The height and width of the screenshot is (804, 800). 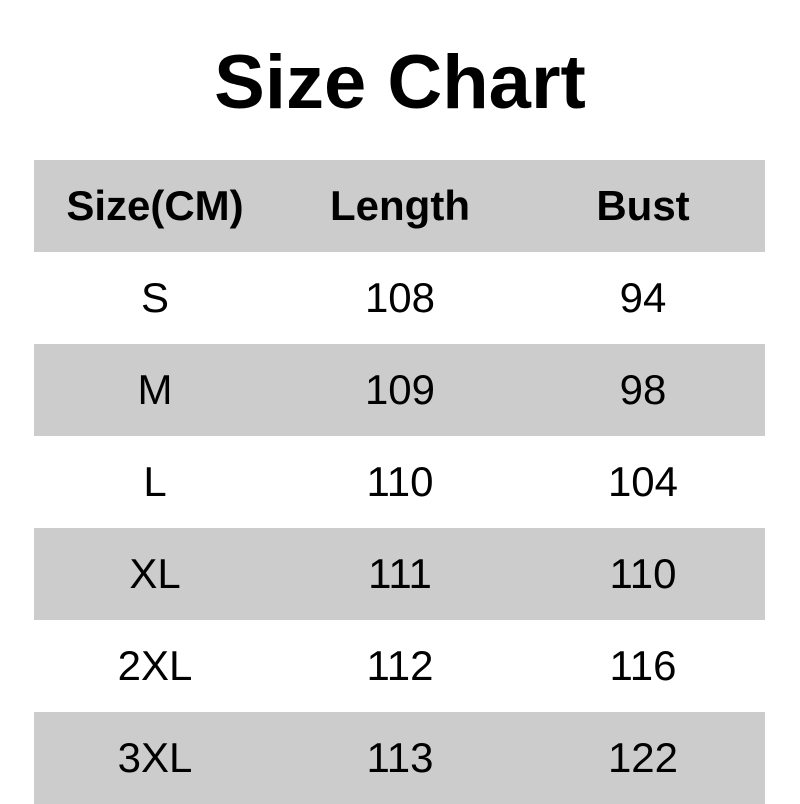 I want to click on table-row: L 110 104, so click(x=399, y=482).